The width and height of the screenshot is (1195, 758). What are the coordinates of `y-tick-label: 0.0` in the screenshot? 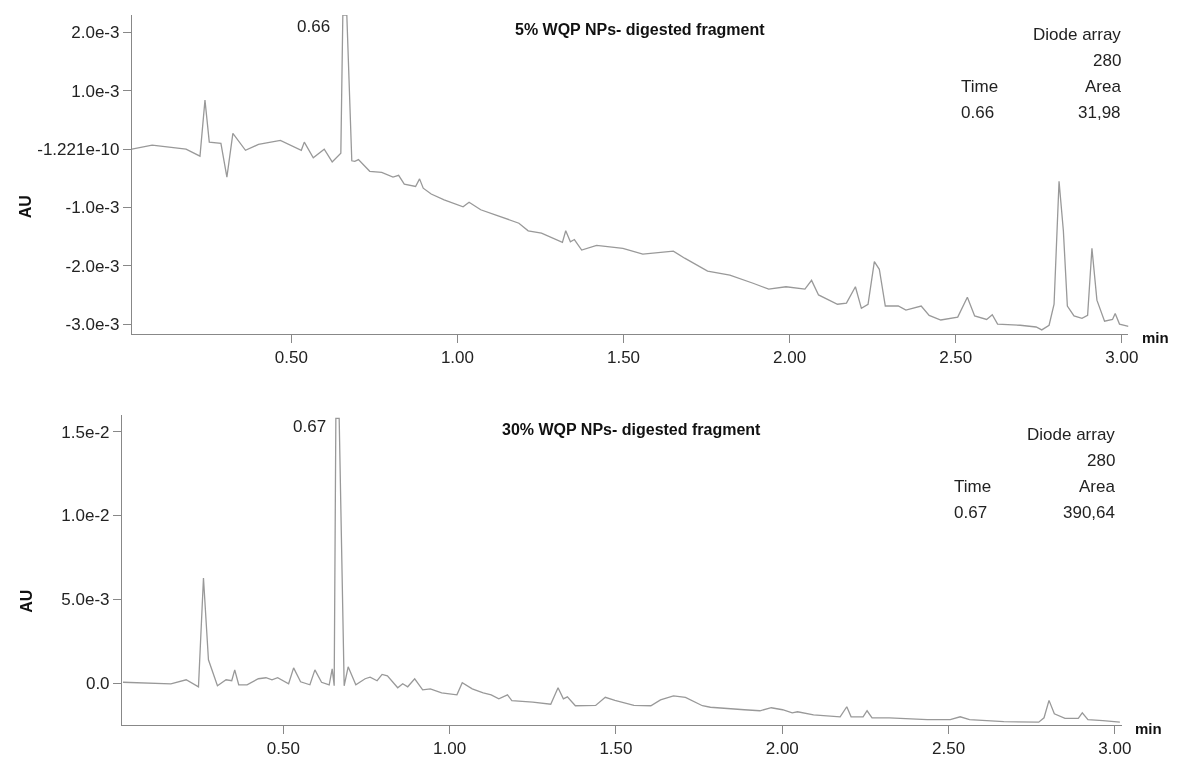 It's located at (97, 684).